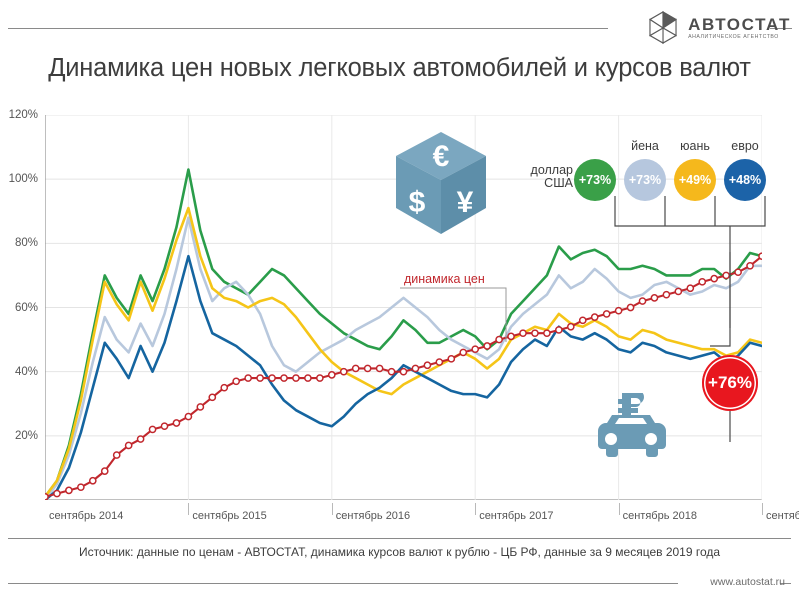 This screenshot has height=600, width=799. Describe the element at coordinates (343, 583) in the screenshot. I see `footer-divider-bottom-left` at that location.